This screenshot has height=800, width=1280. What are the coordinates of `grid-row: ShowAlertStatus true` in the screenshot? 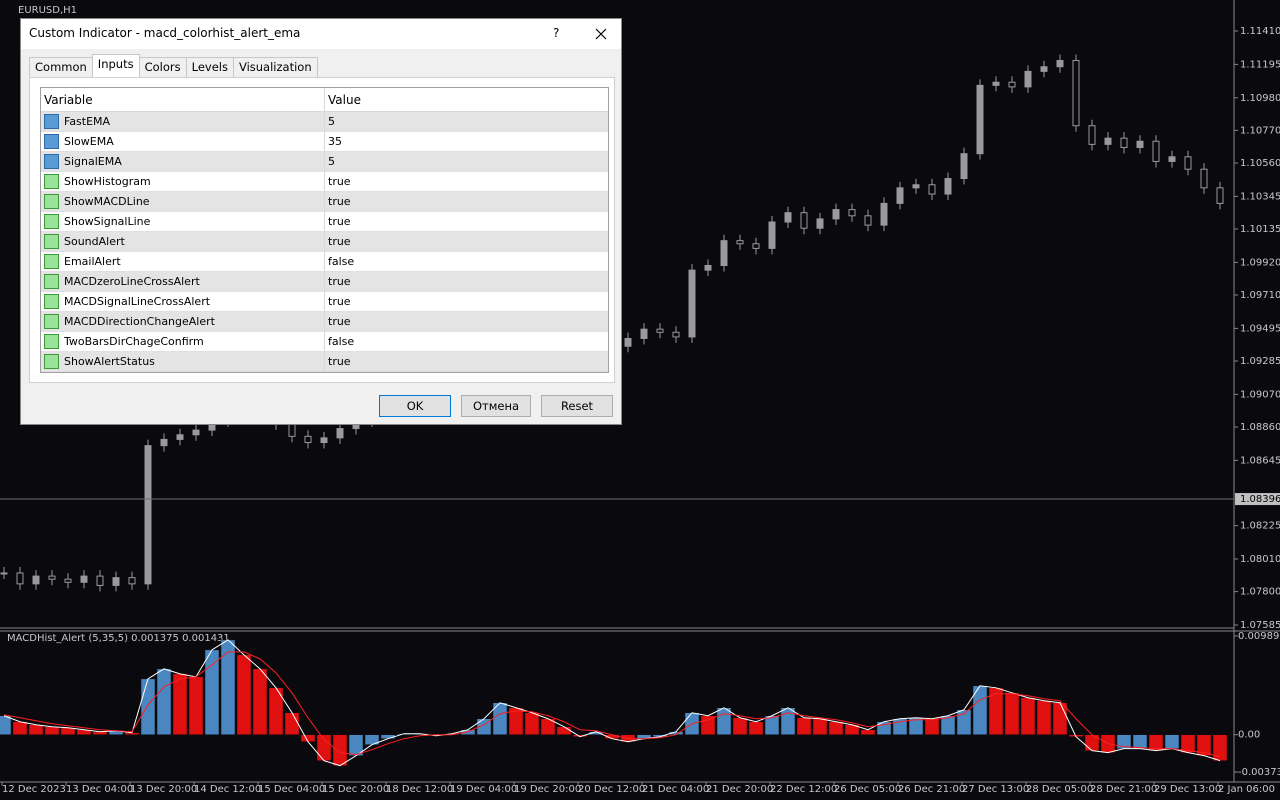 It's located at (324, 362).